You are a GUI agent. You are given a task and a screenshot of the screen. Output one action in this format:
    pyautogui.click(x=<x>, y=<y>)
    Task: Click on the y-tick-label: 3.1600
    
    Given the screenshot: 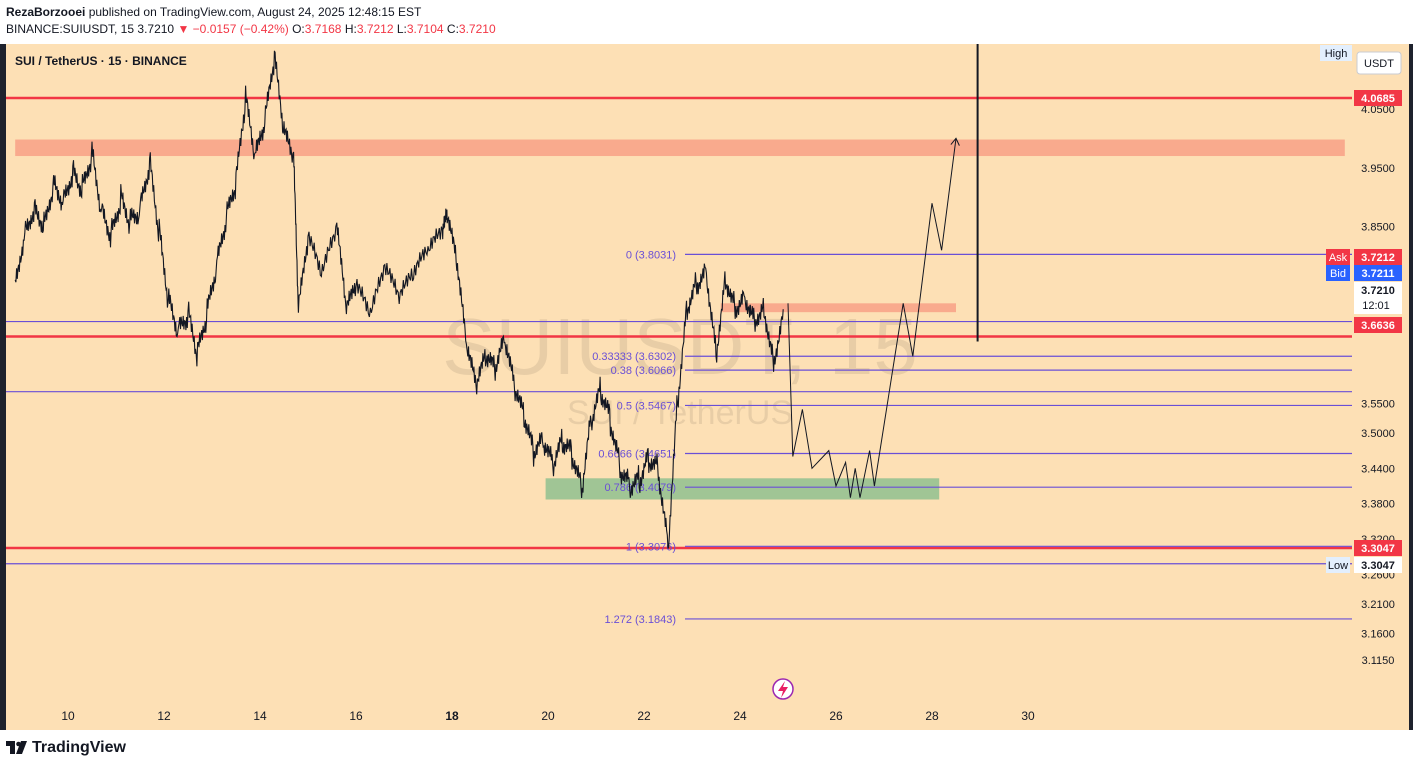 What is the action you would take?
    pyautogui.click(x=1378, y=634)
    